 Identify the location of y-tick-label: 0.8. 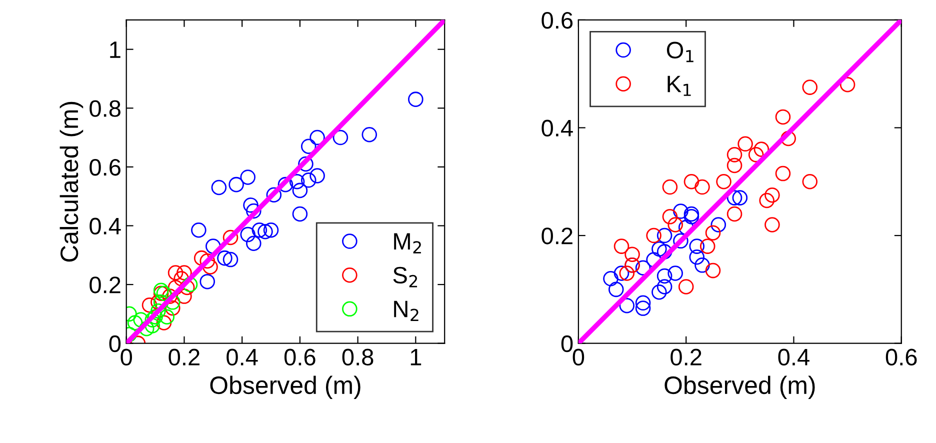
(105, 108).